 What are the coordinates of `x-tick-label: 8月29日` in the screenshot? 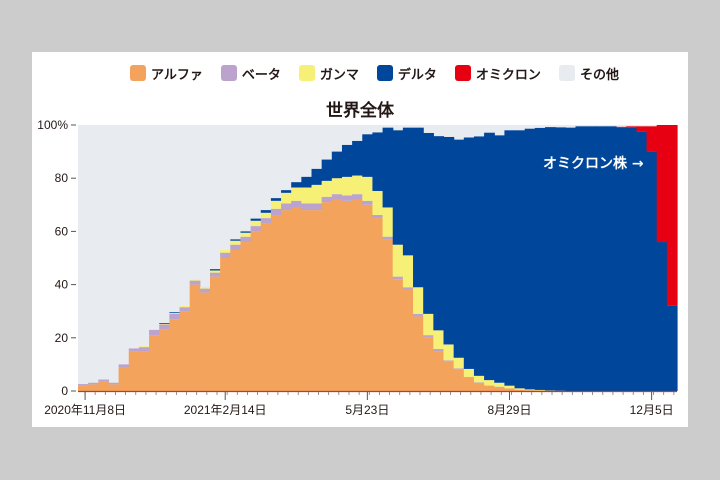 It's located at (509, 410).